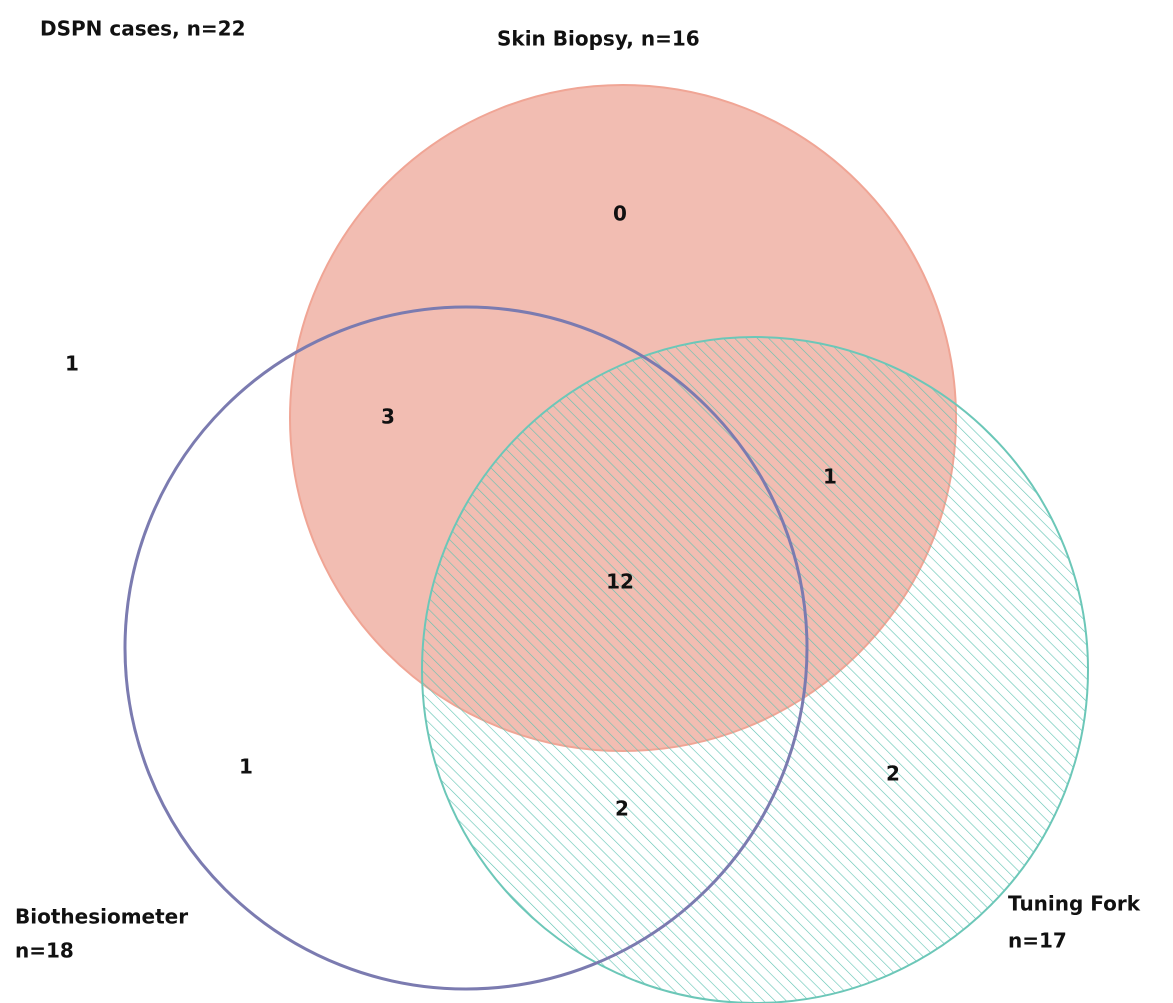  I want to click on region-count: 3, so click(388, 417).